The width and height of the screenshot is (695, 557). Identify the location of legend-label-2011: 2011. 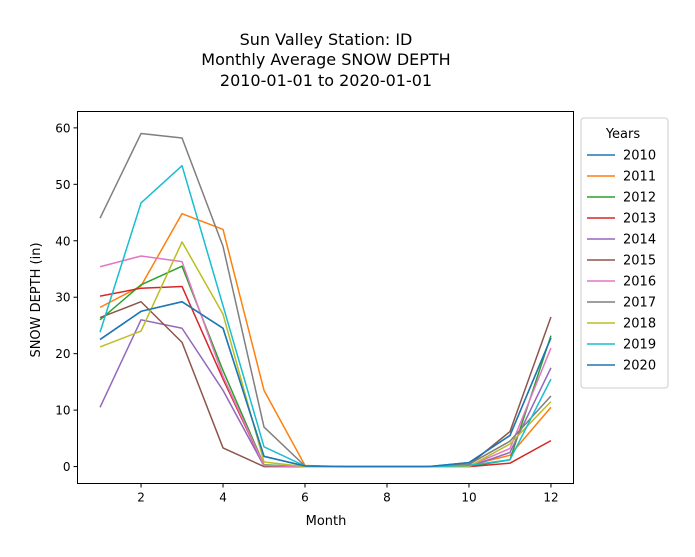
(639, 177).